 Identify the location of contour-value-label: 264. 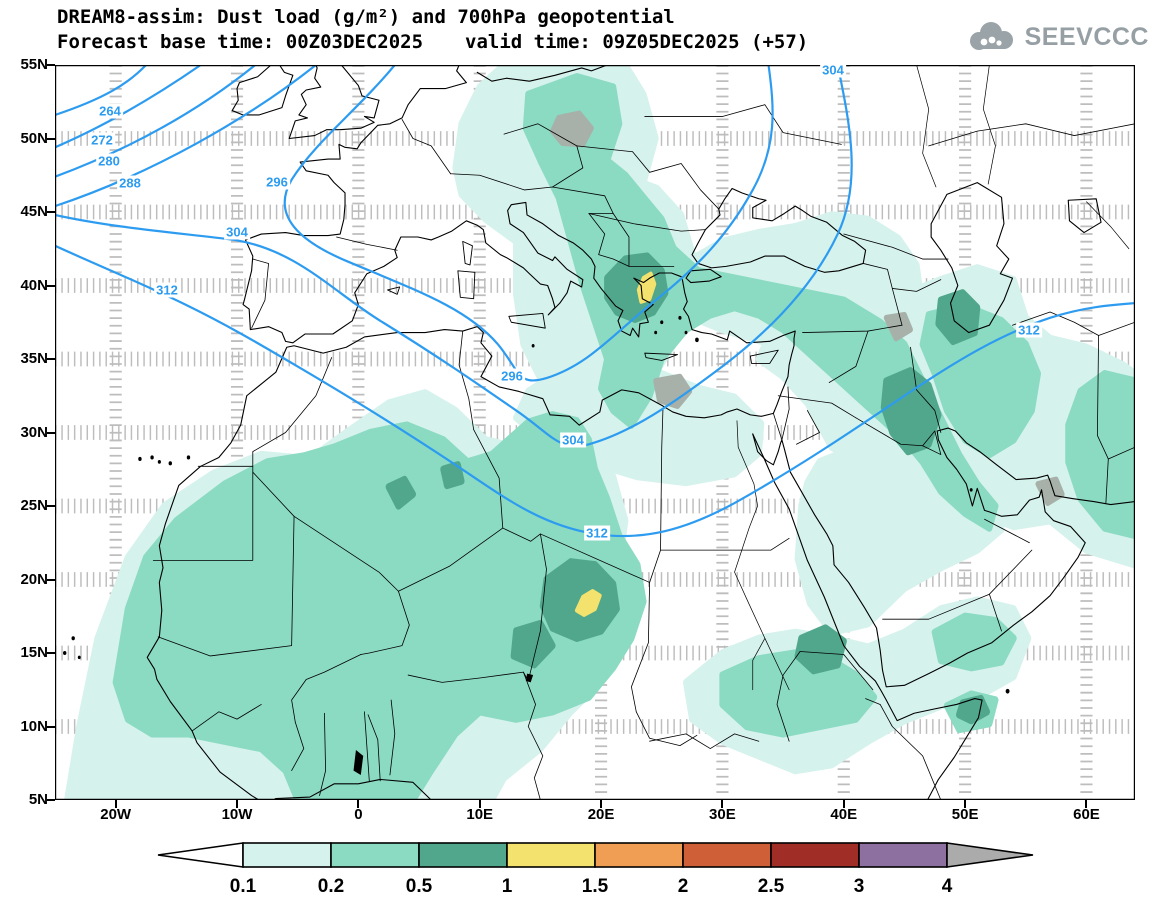
(110, 111).